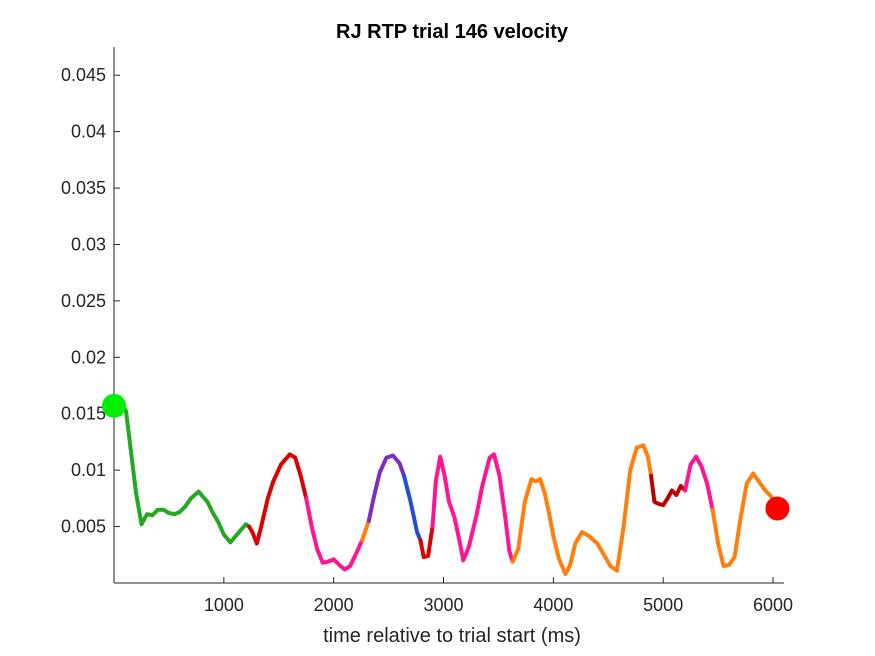  Describe the element at coordinates (452, 32) in the screenshot. I see `chart-title: RJ RTP trial 146 velocity` at that location.